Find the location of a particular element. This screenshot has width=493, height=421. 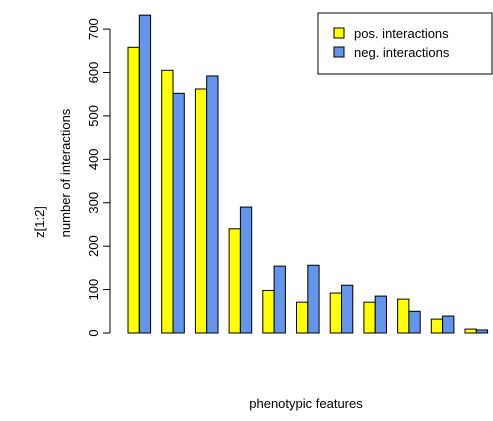

y-axis-label: number of interactions is located at coordinates (65, 172).